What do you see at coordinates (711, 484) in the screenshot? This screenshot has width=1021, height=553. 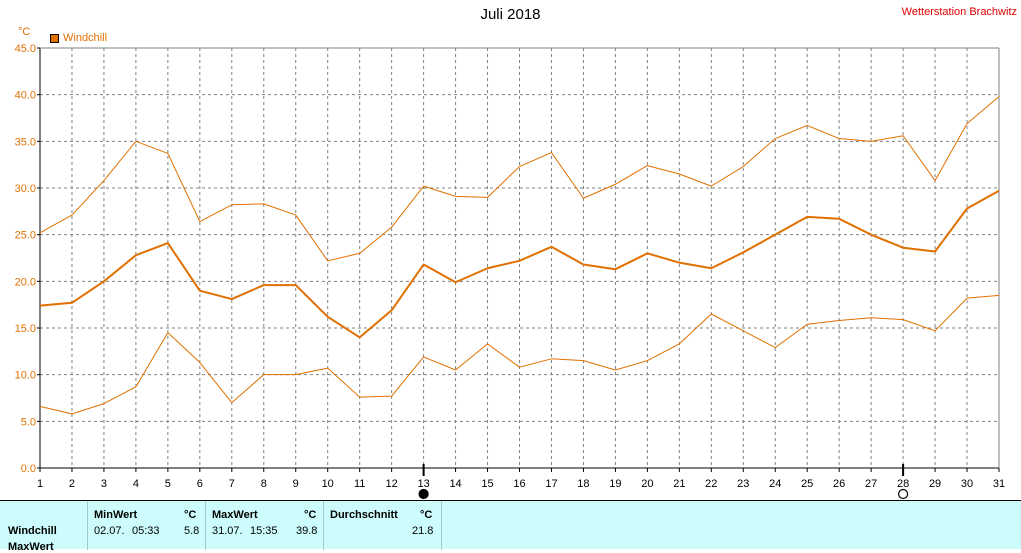 I see `x-tick-label: 22` at bounding box center [711, 484].